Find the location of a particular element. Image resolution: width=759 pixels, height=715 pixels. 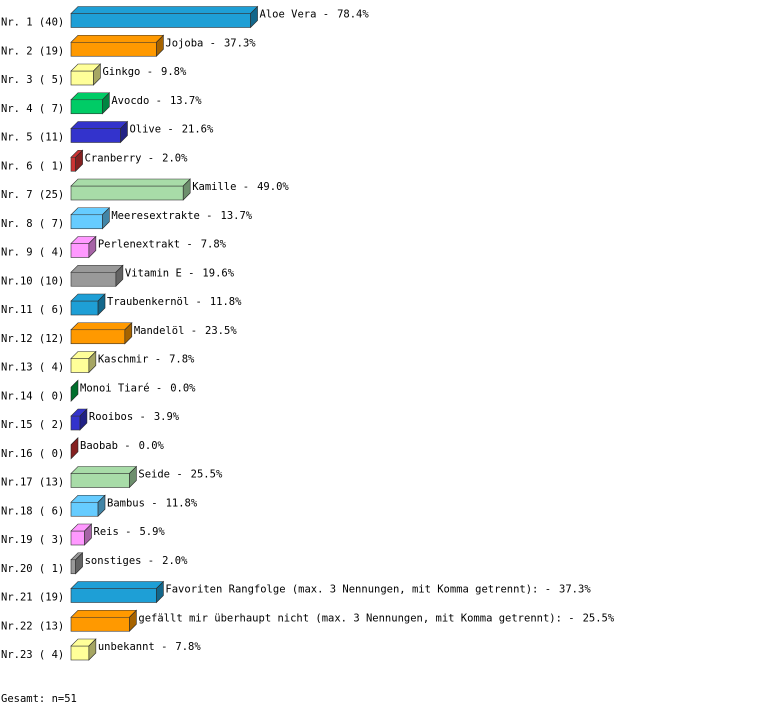

category-label: Baobab - is located at coordinates (105, 446).